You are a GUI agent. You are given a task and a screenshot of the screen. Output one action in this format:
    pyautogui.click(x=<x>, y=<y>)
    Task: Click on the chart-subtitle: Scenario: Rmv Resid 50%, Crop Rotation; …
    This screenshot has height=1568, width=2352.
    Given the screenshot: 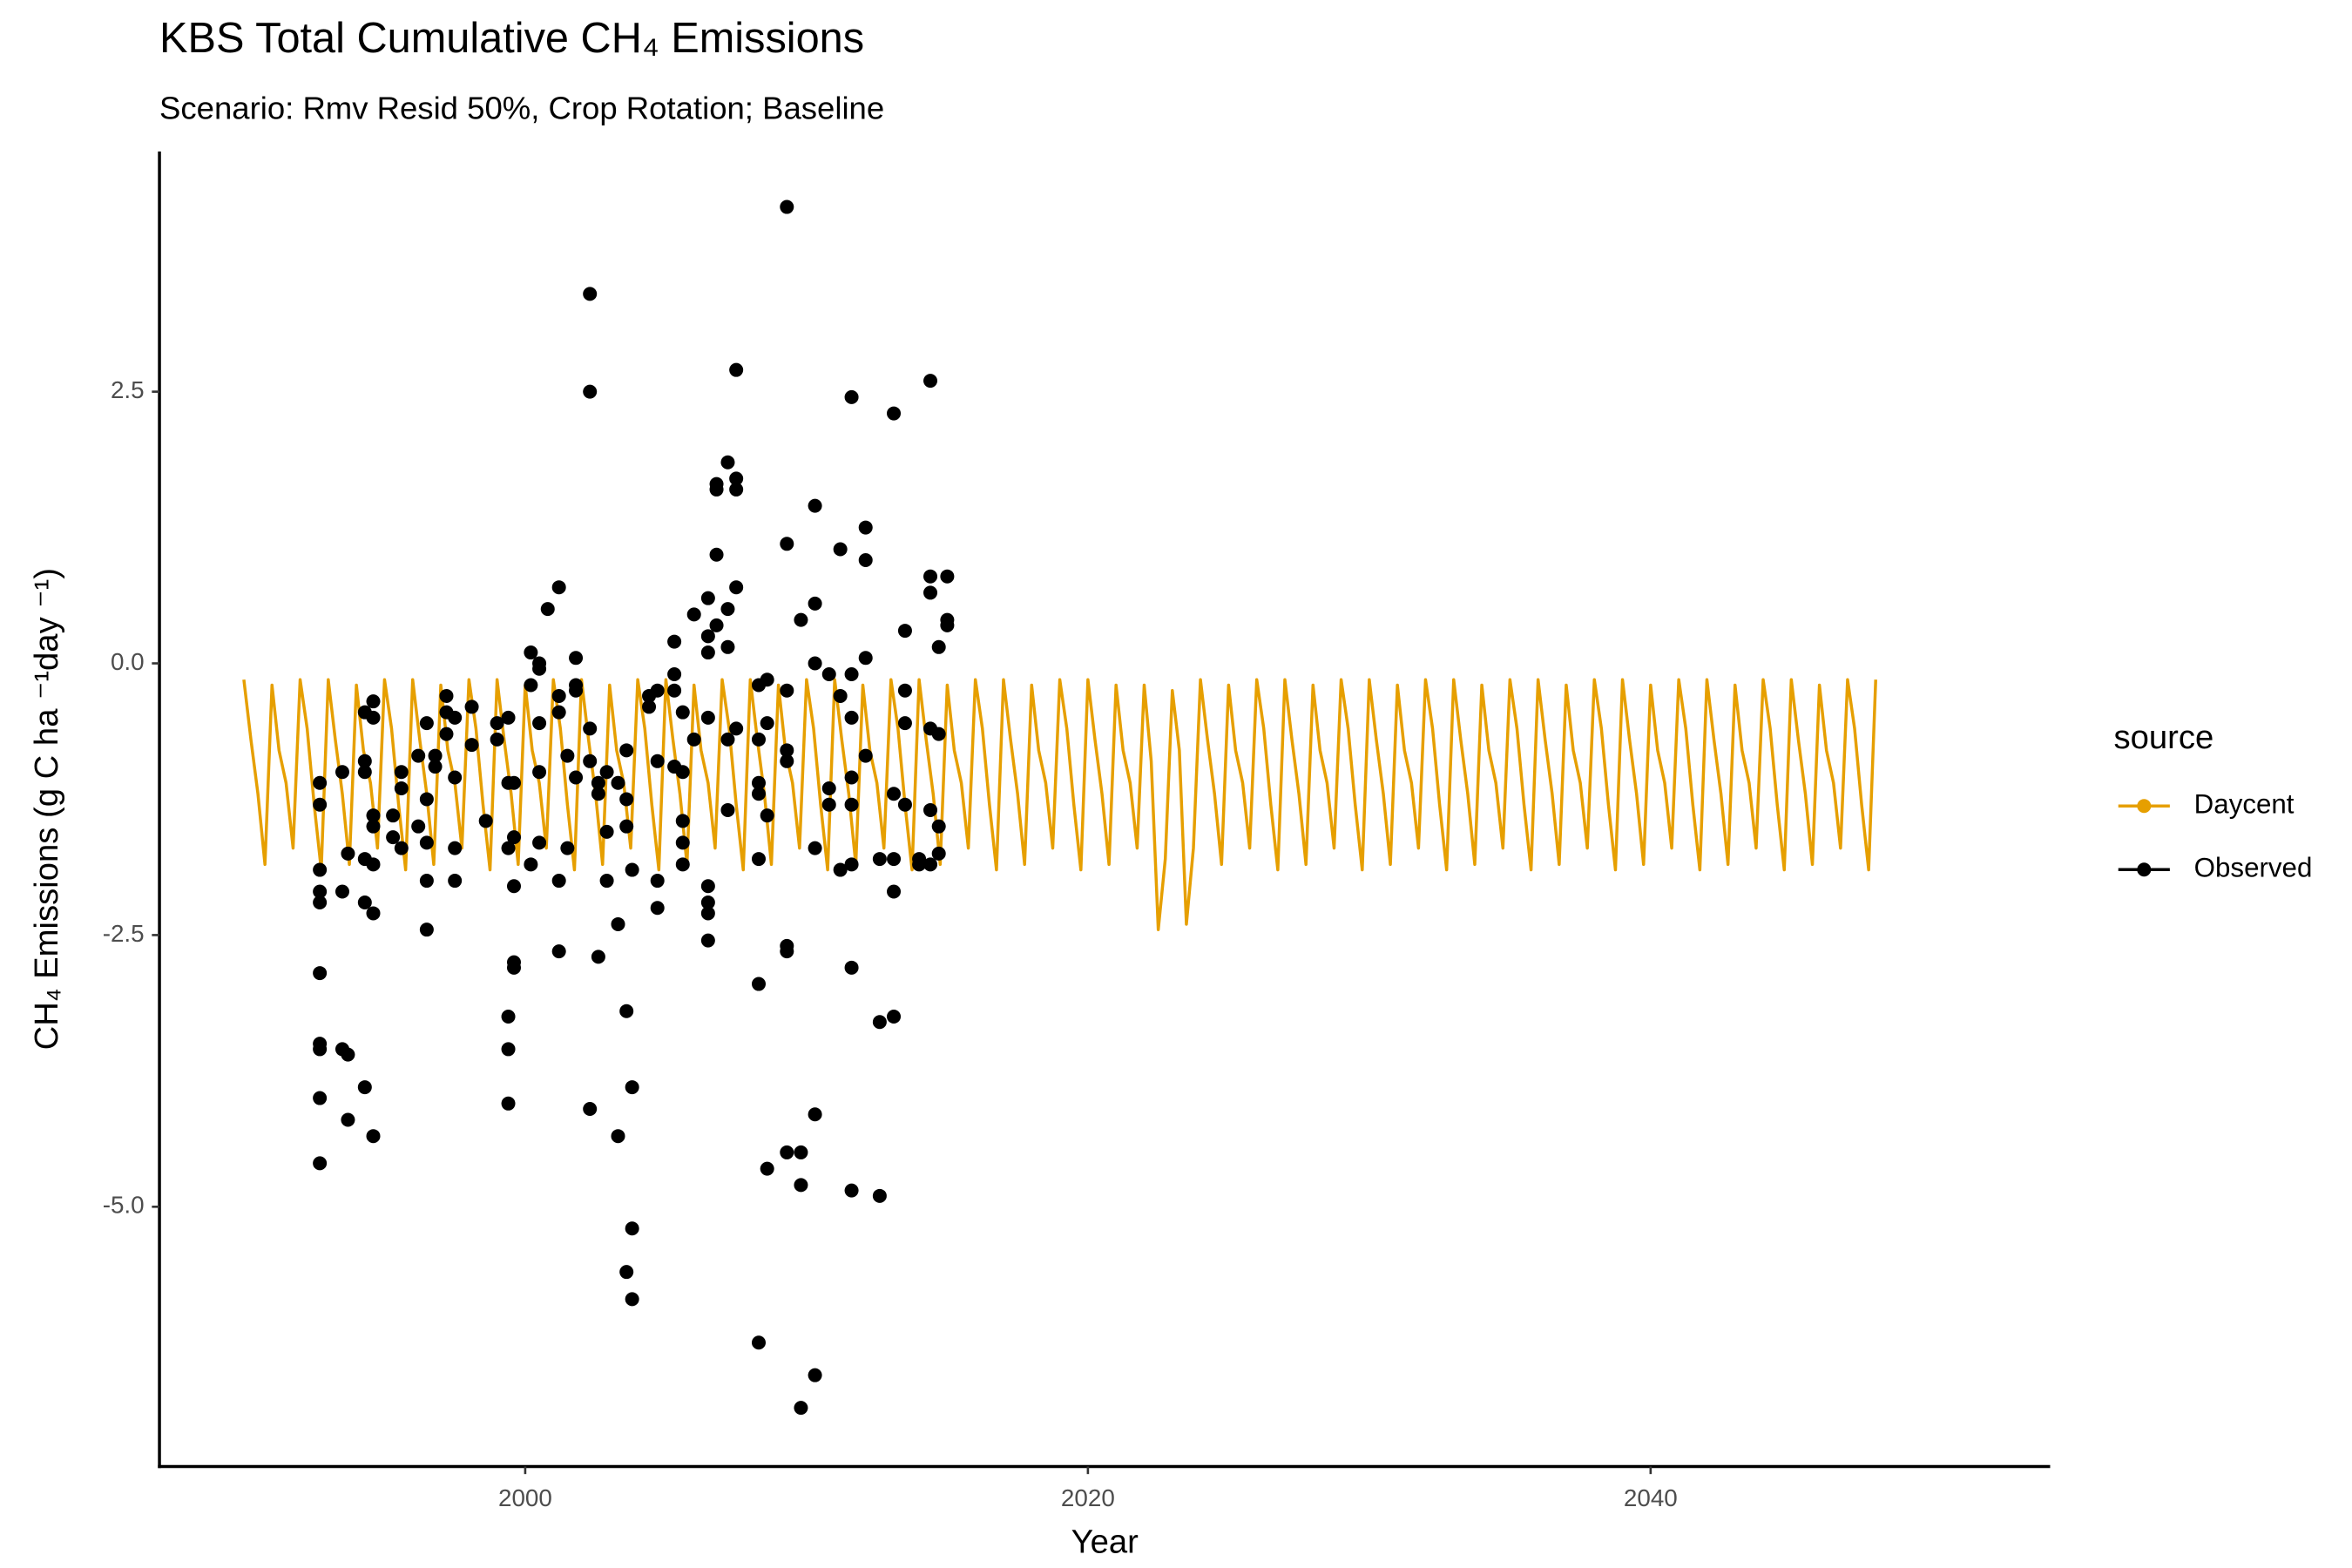 What is the action you would take?
    pyautogui.click(x=521, y=109)
    